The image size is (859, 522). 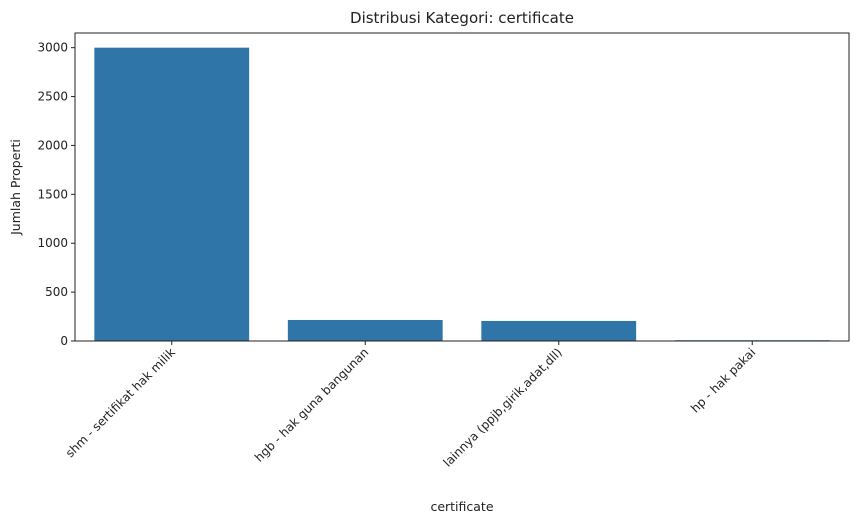 I want to click on x-tick-label-2: lainnya (ppjb,girik,adat,dll), so click(x=502, y=407).